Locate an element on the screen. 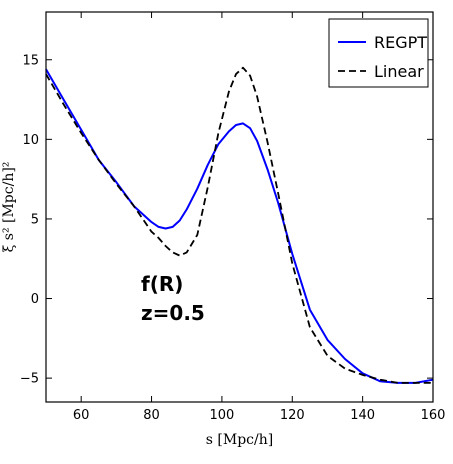 The height and width of the screenshot is (464, 453). legend-label-regpt: REGPT is located at coordinates (400, 42).